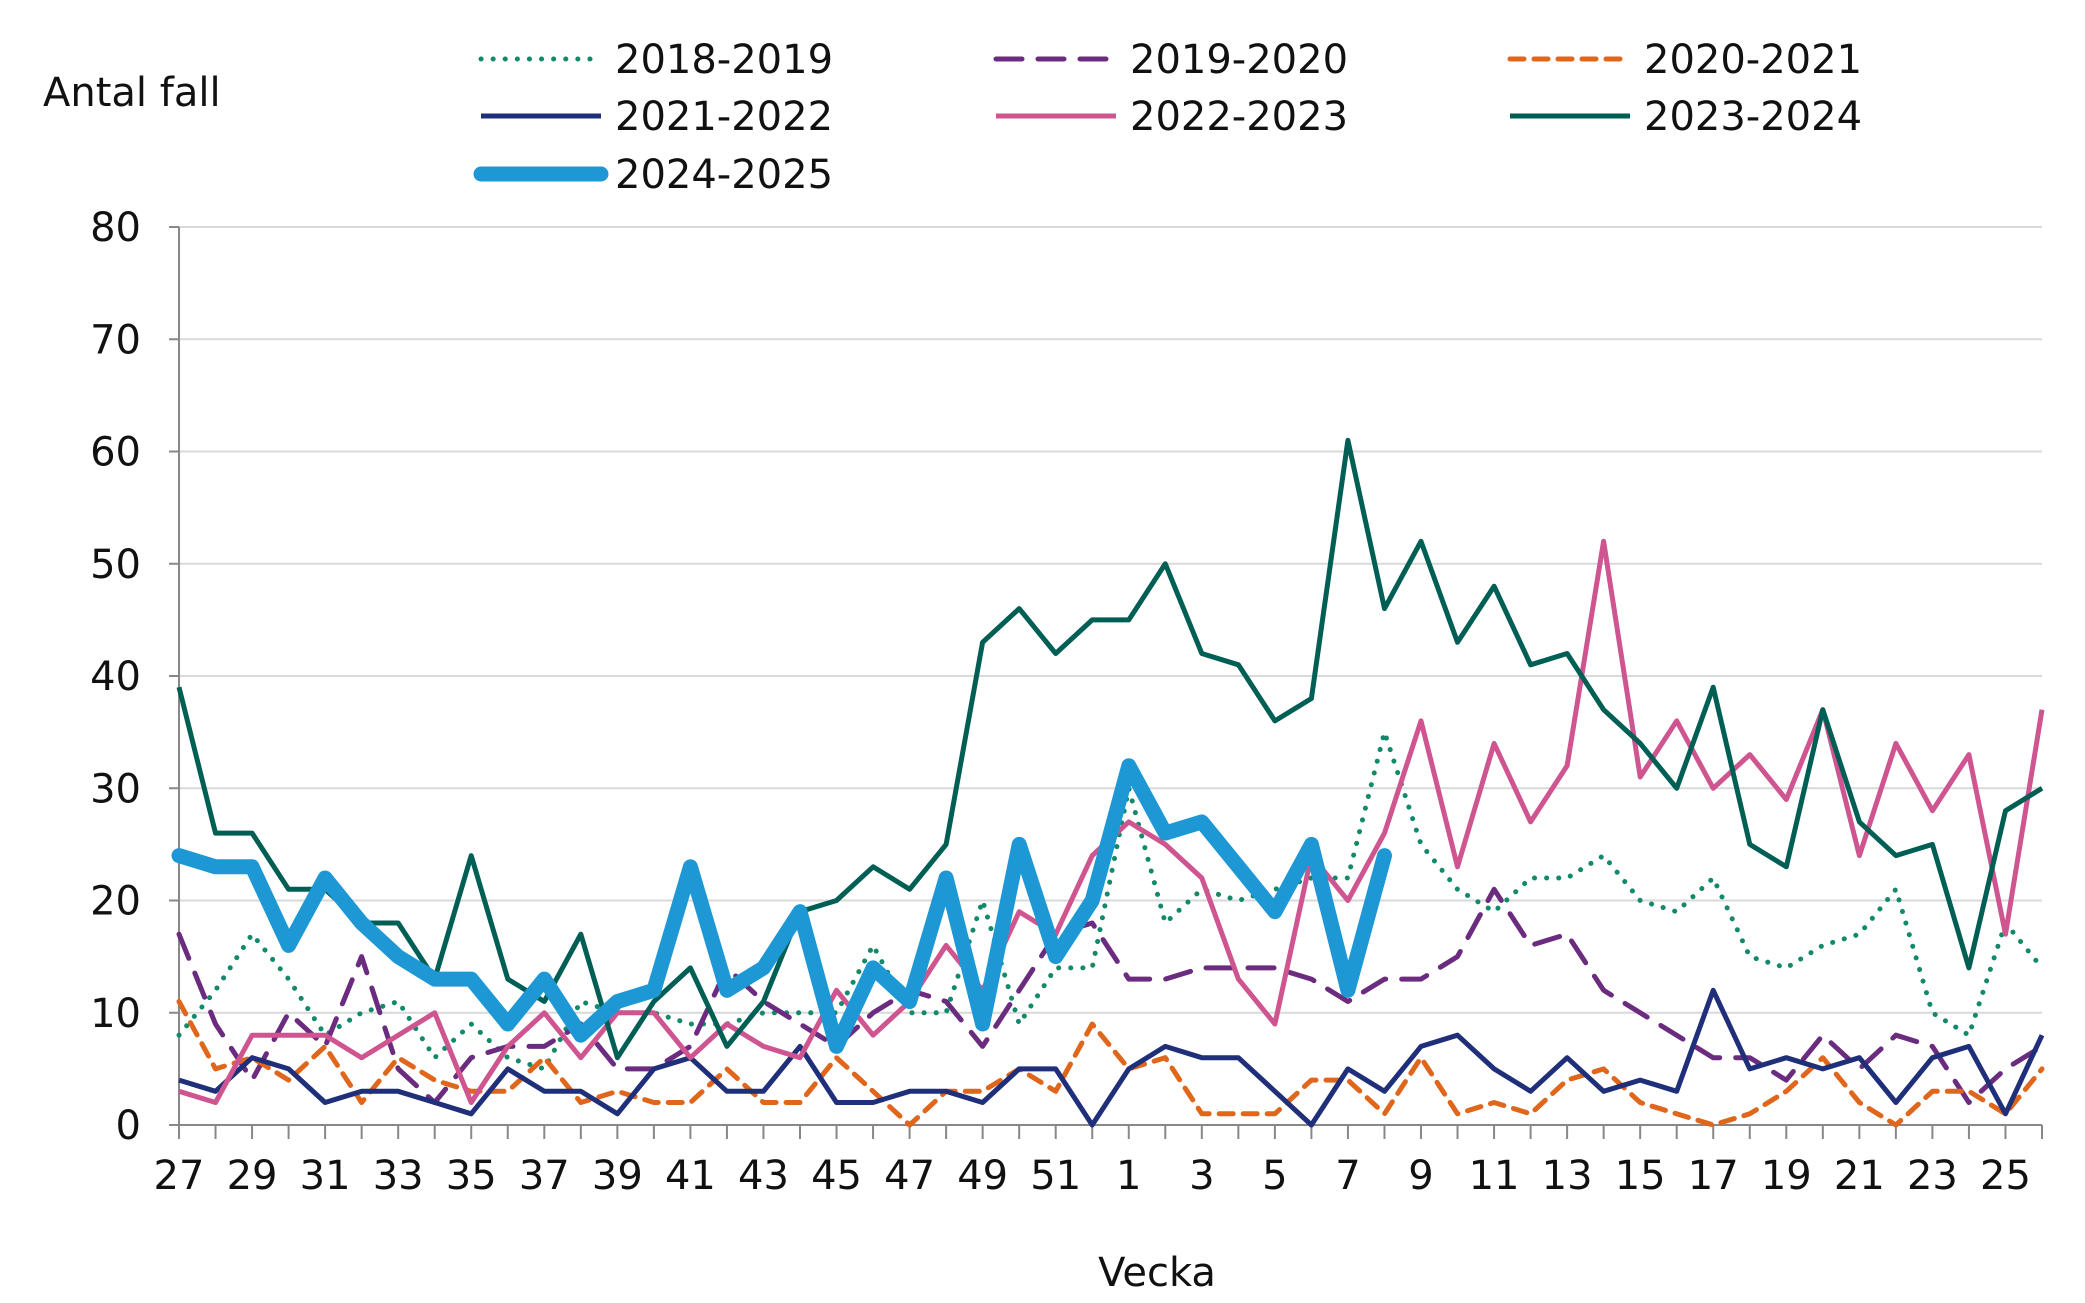  Describe the element at coordinates (724, 60) in the screenshot. I see `legend-label: 2018-2019` at that location.